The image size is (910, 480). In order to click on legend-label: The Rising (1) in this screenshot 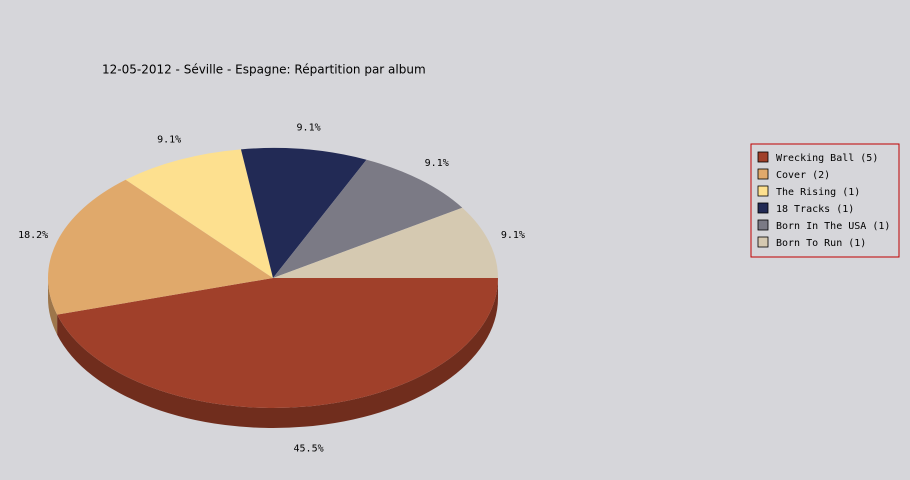, I will do `click(818, 192)`.